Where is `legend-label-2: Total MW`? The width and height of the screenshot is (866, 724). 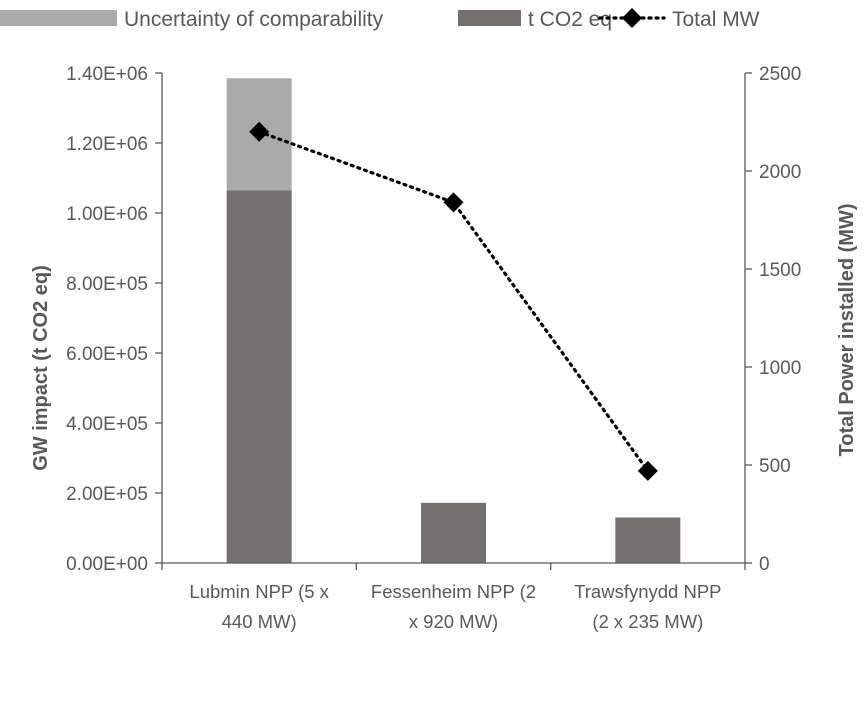
legend-label-2: Total MW is located at coordinates (716, 19).